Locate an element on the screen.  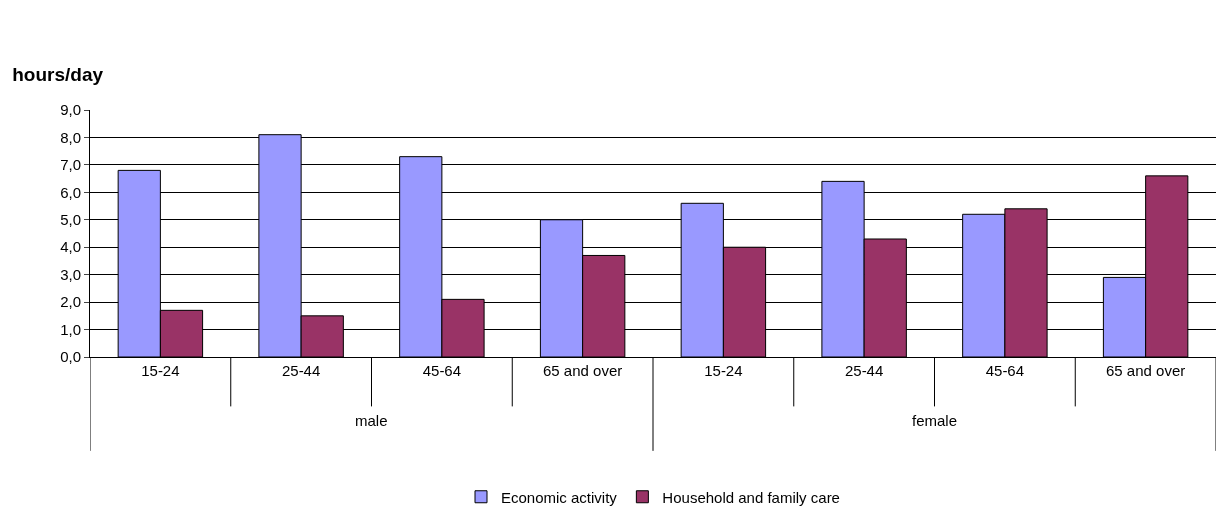
y-tick-label: 0,0 is located at coordinates (70, 357).